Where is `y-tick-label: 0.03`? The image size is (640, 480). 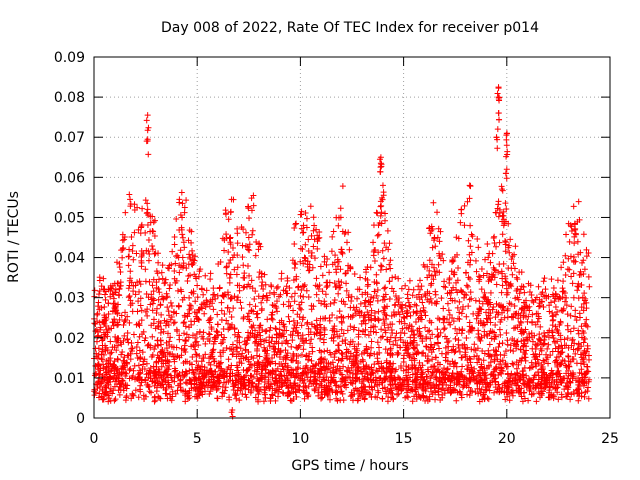 y-tick-label: 0.03 is located at coordinates (69, 299).